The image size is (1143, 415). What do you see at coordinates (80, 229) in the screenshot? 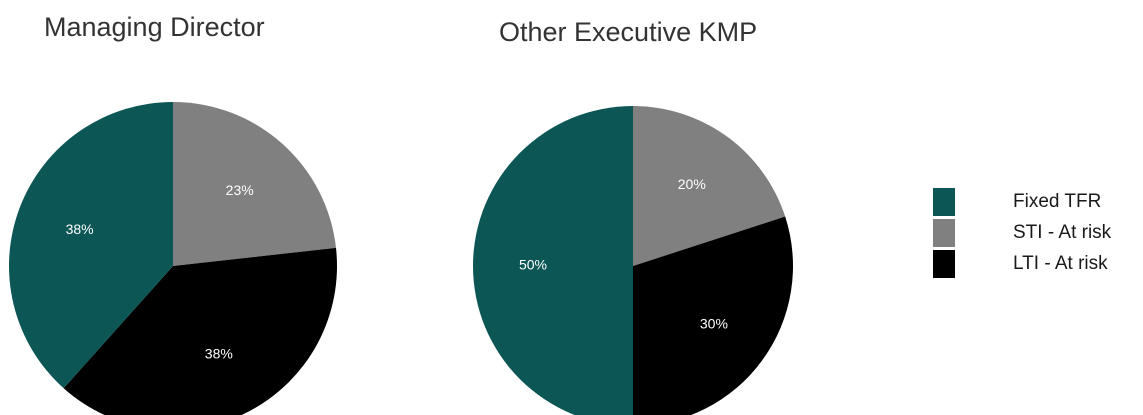
I see `slice-label-fixed-tfr: 38%` at bounding box center [80, 229].